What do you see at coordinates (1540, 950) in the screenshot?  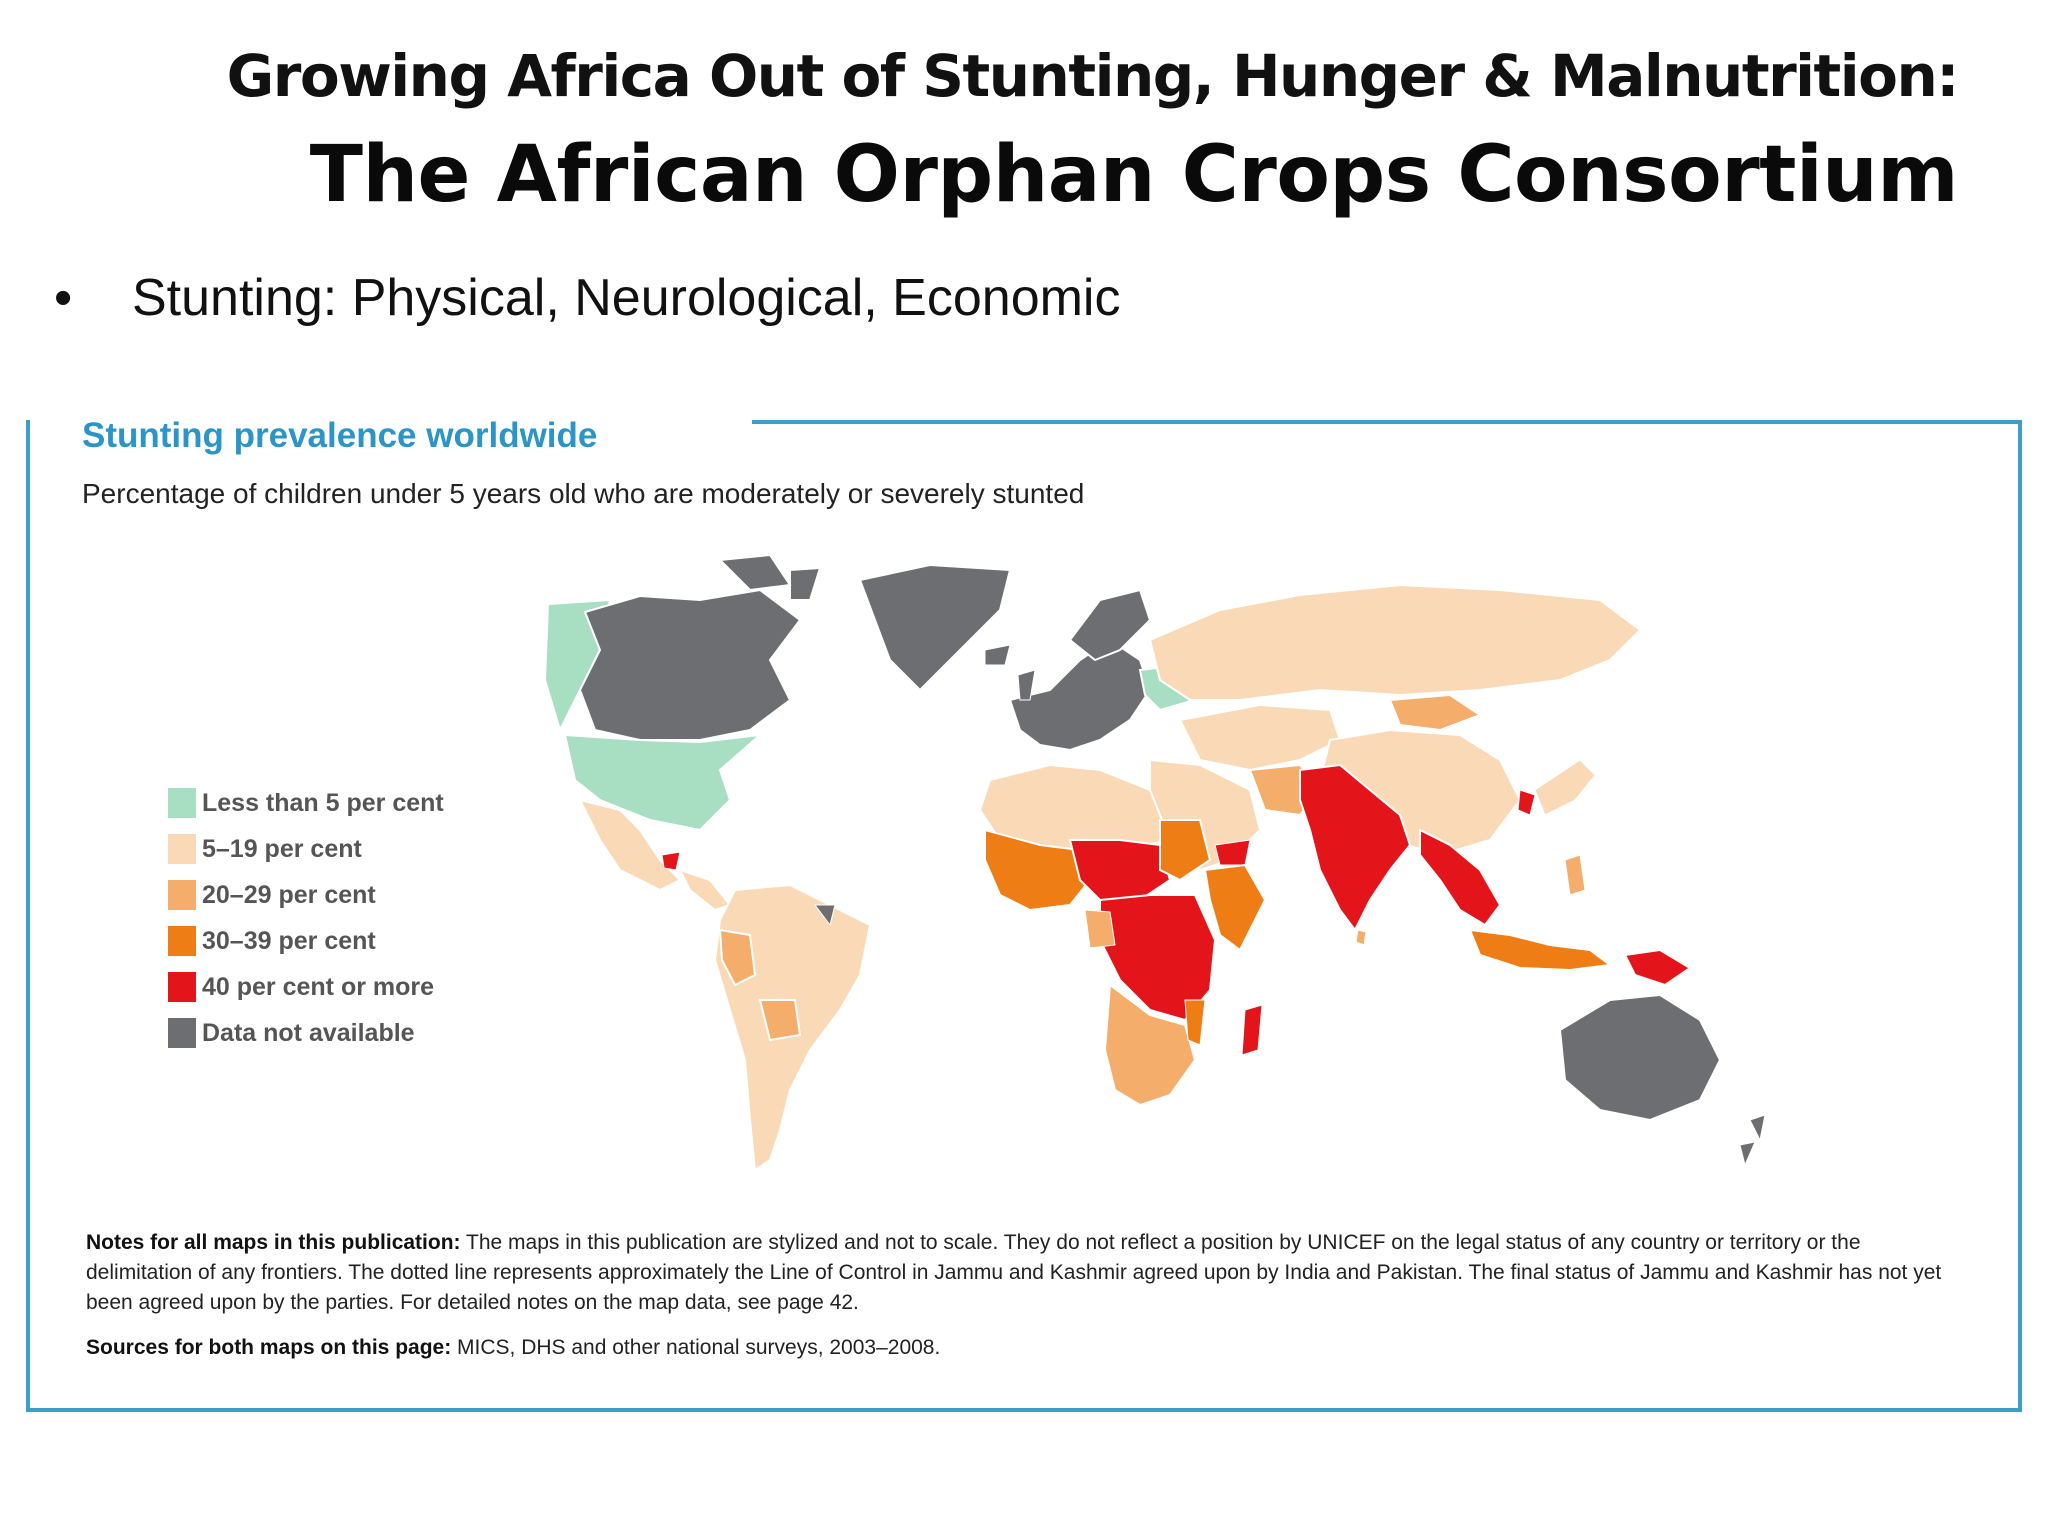 I see `region-indonesia` at bounding box center [1540, 950].